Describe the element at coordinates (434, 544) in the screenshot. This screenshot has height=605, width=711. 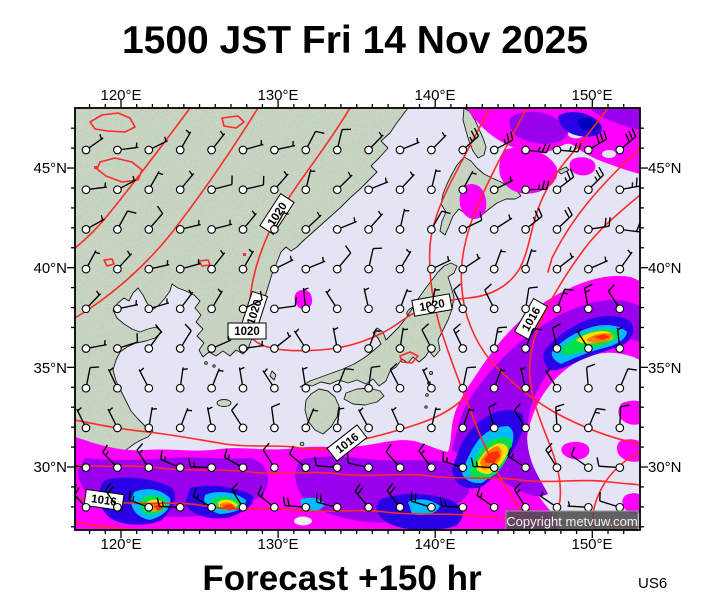
I see `axis-label: 140°E` at that location.